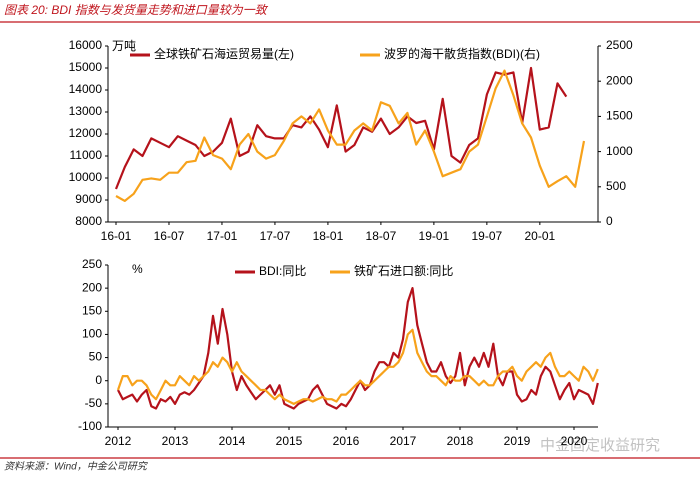 This screenshot has height=478, width=700. Describe the element at coordinates (619, 116) in the screenshot. I see `y2-tick-label: 1500` at that location.